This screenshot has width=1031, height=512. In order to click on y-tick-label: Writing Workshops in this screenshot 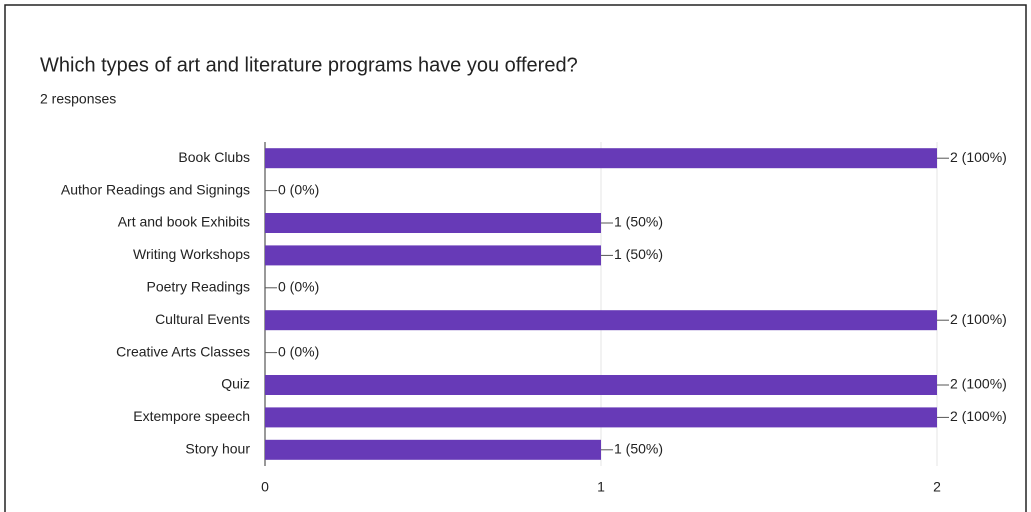, I will do `click(191, 254)`.